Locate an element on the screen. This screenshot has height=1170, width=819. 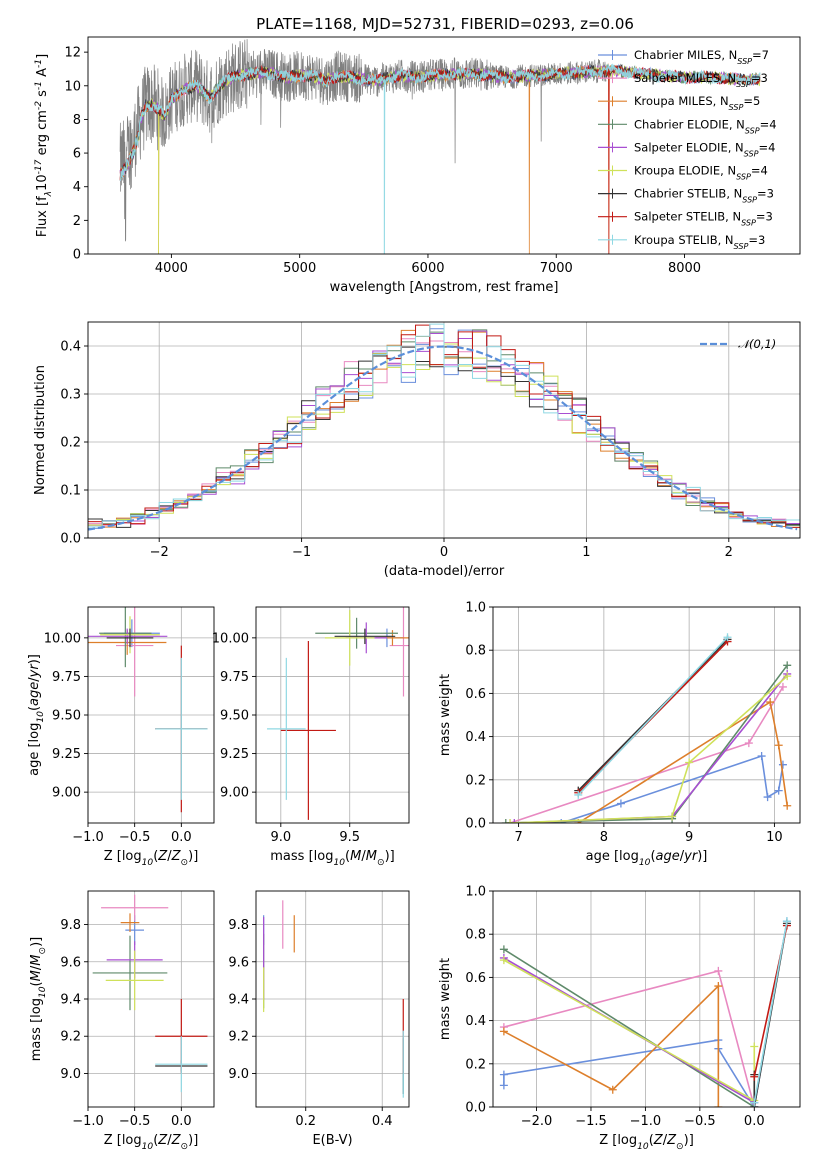
x-tick-label: −1.5 is located at coordinates (591, 1121).